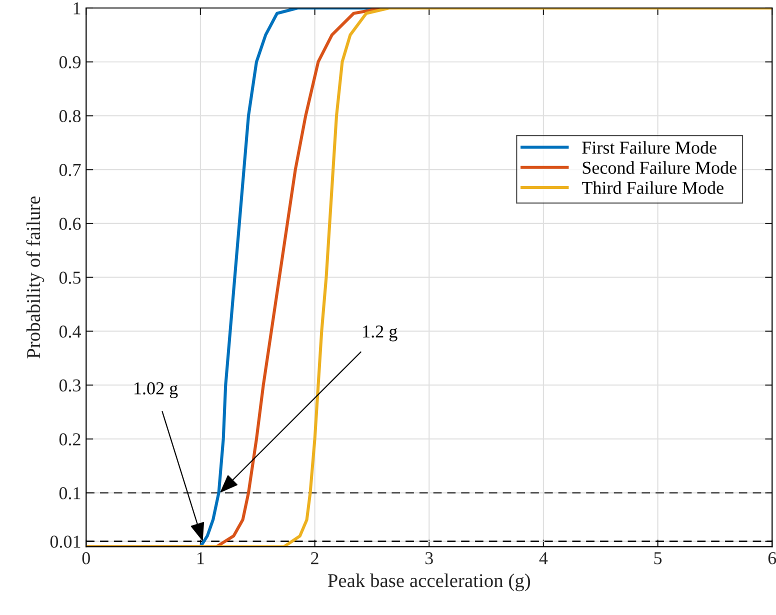 The image size is (776, 615). What do you see at coordinates (314, 558) in the screenshot?
I see `x-tick-label: 2` at bounding box center [314, 558].